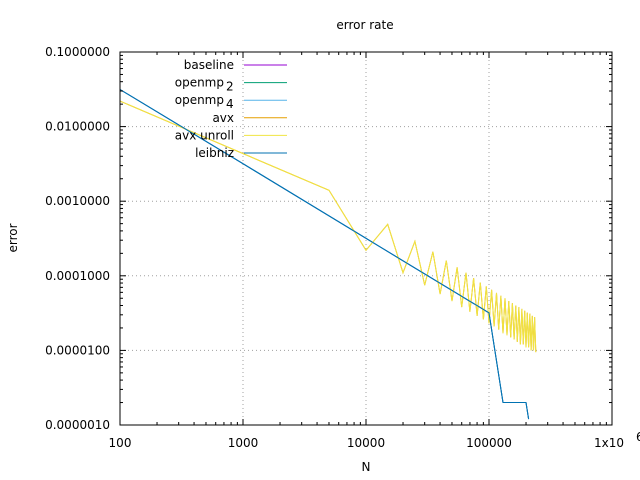 Image resolution: width=640 pixels, height=480 pixels. Describe the element at coordinates (243, 443) in the screenshot. I see `x-tick-label: 1000` at that location.